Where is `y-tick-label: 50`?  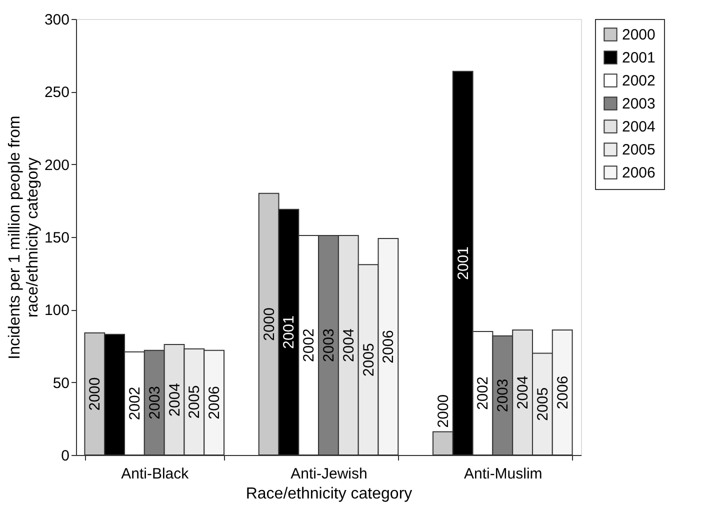 y-tick-label: 50 is located at coordinates (61, 383).